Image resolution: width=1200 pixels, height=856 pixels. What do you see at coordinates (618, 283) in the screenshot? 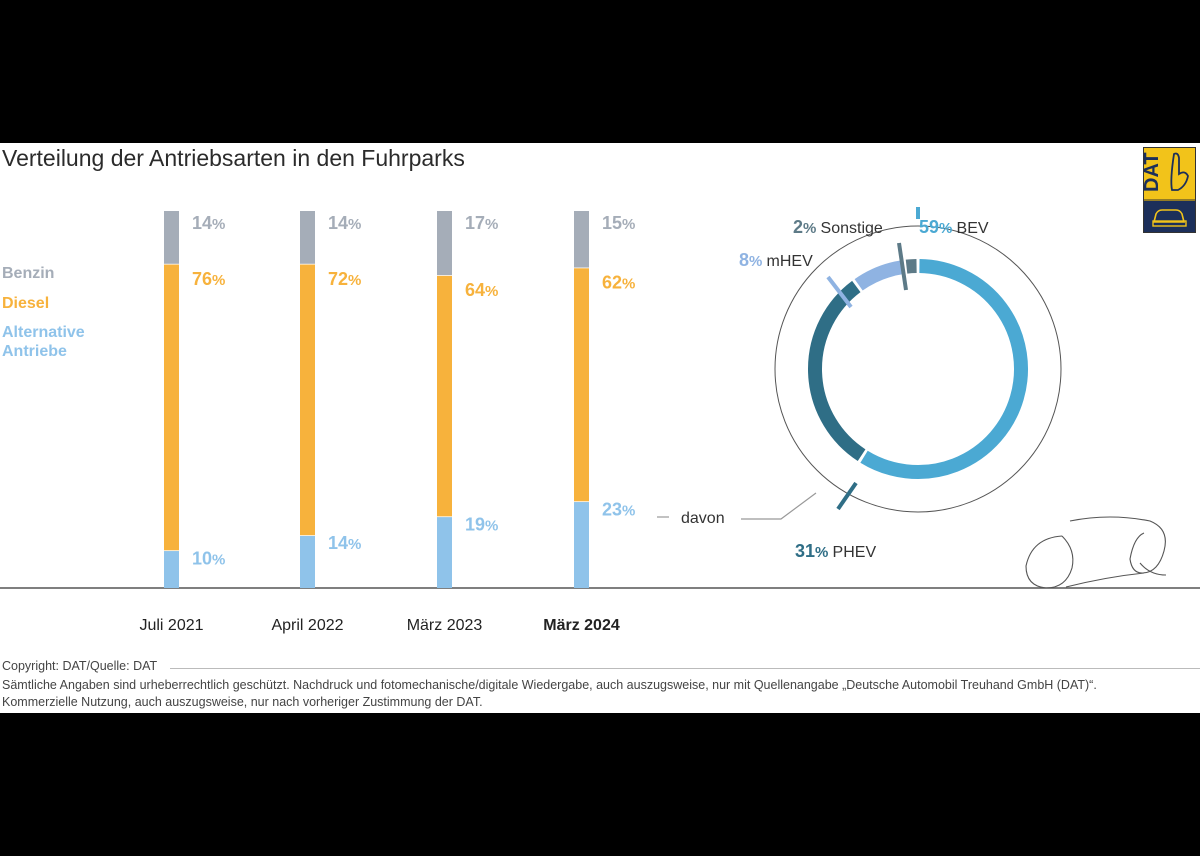
I see `bar-value-label-diesel-3: 62%` at bounding box center [618, 283].